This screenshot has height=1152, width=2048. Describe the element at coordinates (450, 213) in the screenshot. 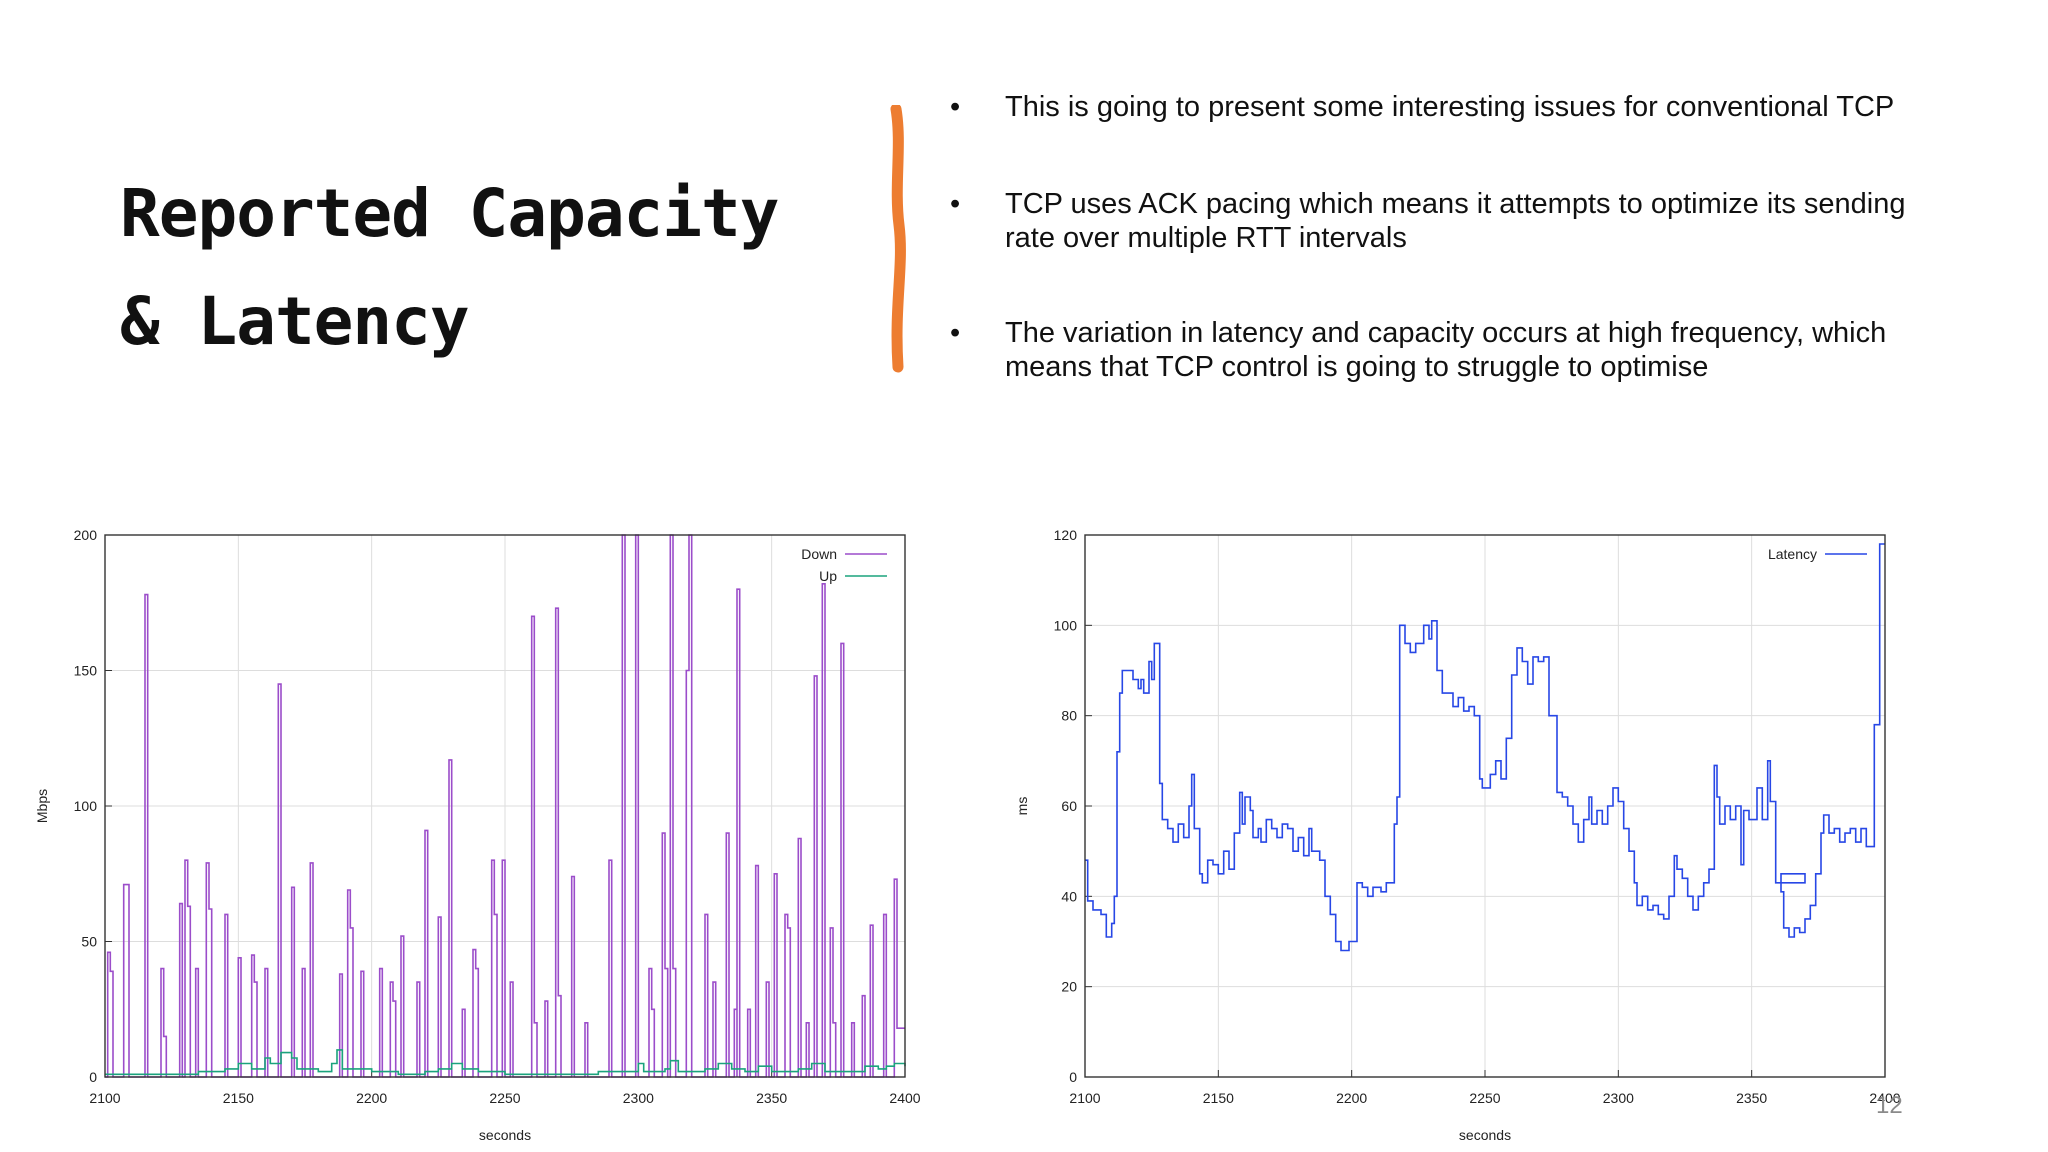

I see `title-line-1: Reported Capacity` at that location.